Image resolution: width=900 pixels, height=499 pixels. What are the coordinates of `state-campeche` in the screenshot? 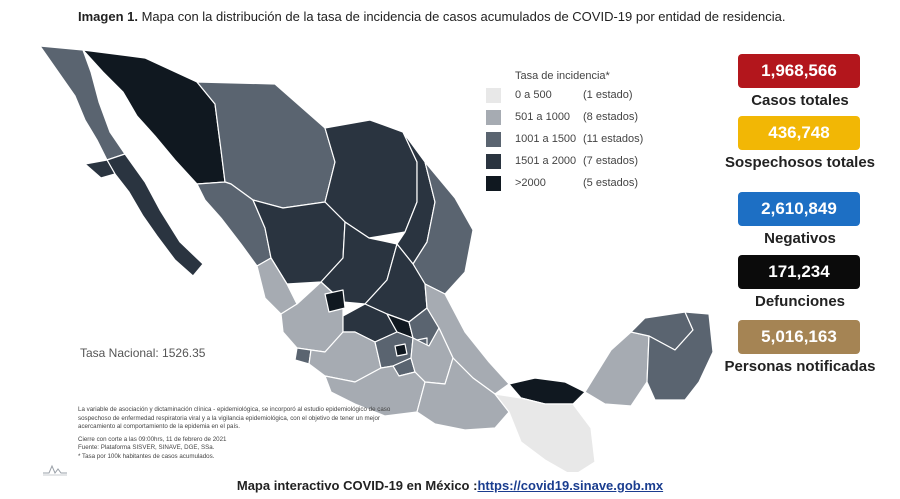 It's located at (617, 369).